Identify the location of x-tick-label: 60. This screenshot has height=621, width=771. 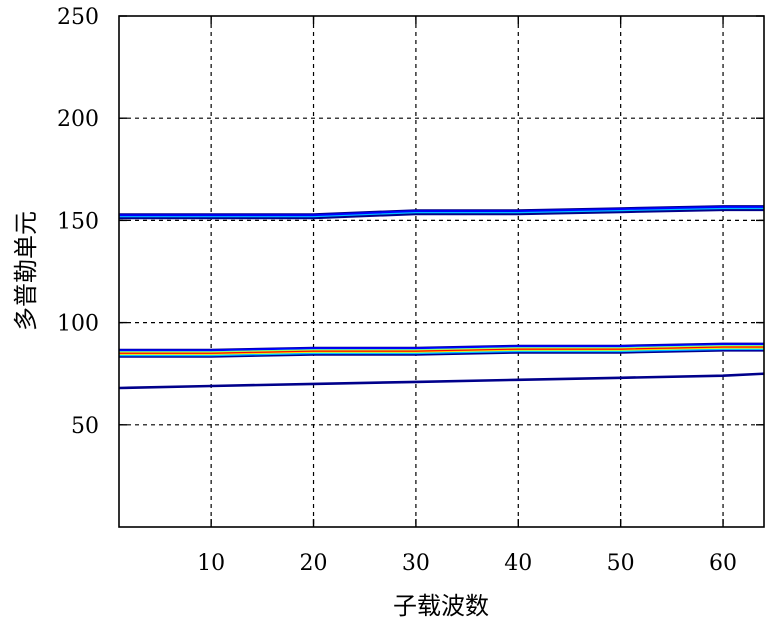
(723, 563).